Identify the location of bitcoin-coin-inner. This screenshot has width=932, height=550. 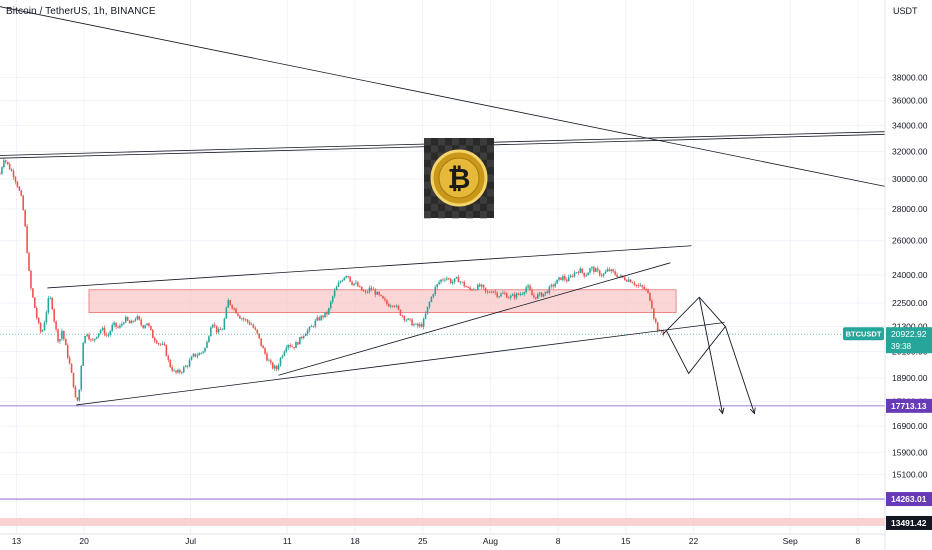
(459, 178).